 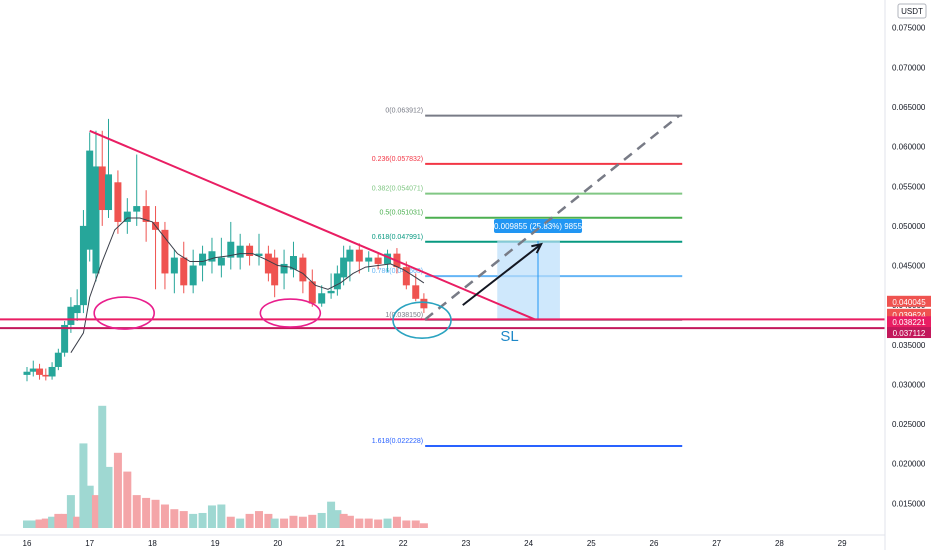 I want to click on y-tick-label: 0.020000, so click(x=909, y=464).